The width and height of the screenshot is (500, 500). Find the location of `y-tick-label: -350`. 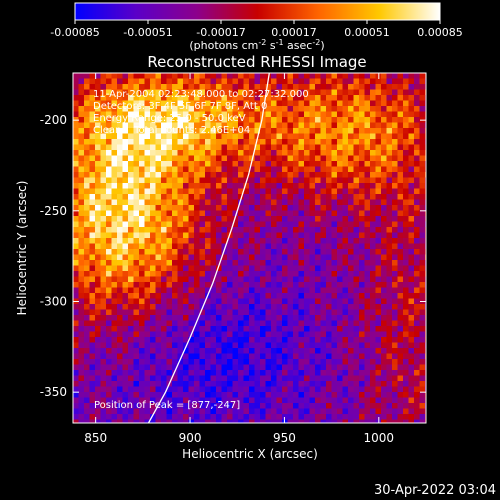

y-tick-label: -350 is located at coordinates (53, 392).